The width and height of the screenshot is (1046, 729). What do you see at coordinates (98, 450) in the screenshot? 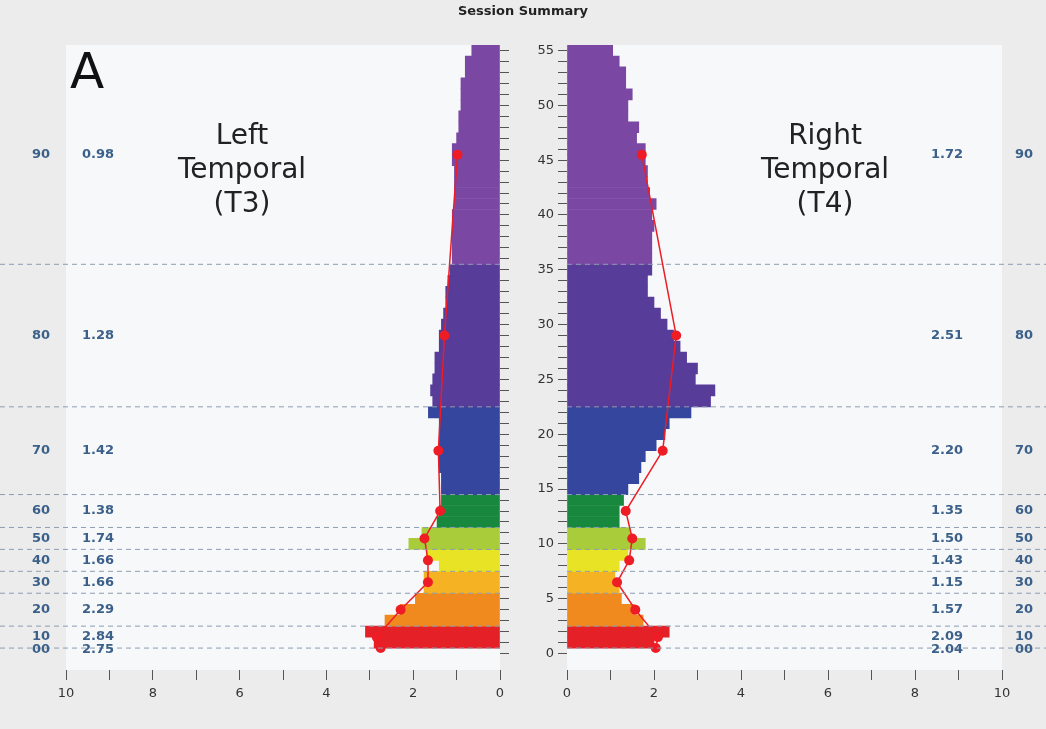
I see `annotation: 1.42` at bounding box center [98, 450].